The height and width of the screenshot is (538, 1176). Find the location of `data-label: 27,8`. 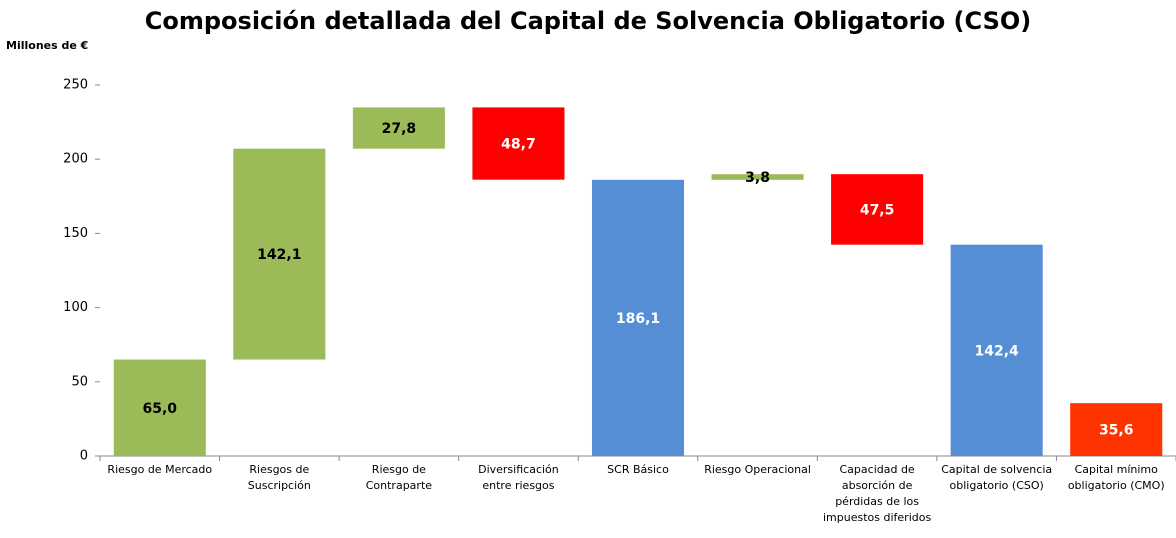

data-label: 27,8 is located at coordinates (399, 129).